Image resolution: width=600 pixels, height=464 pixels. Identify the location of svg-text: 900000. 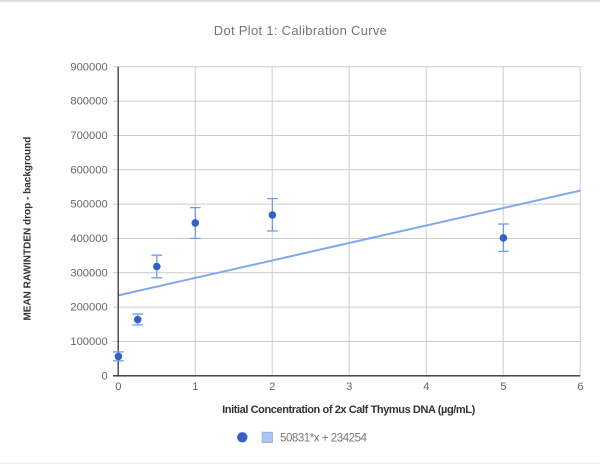
(88, 67).